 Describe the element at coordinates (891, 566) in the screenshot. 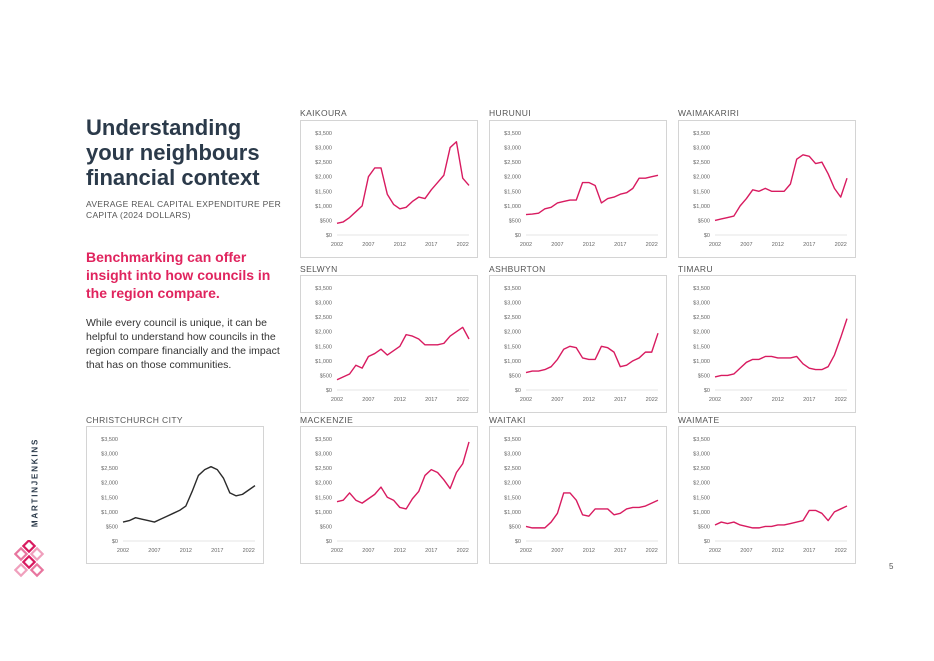

I see `page-number: 5` at that location.